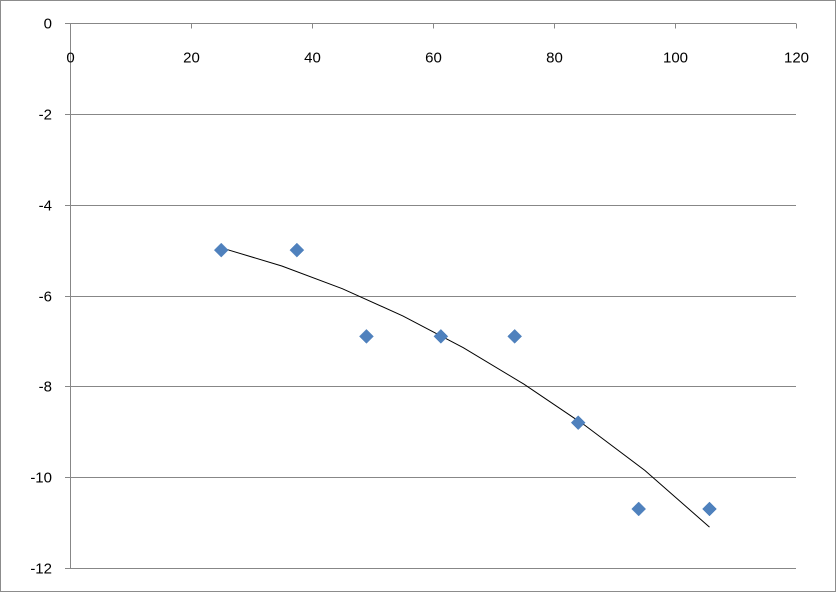 The width and height of the screenshot is (836, 592). Describe the element at coordinates (45, 297) in the screenshot. I see `y-tick-label: -6` at that location.